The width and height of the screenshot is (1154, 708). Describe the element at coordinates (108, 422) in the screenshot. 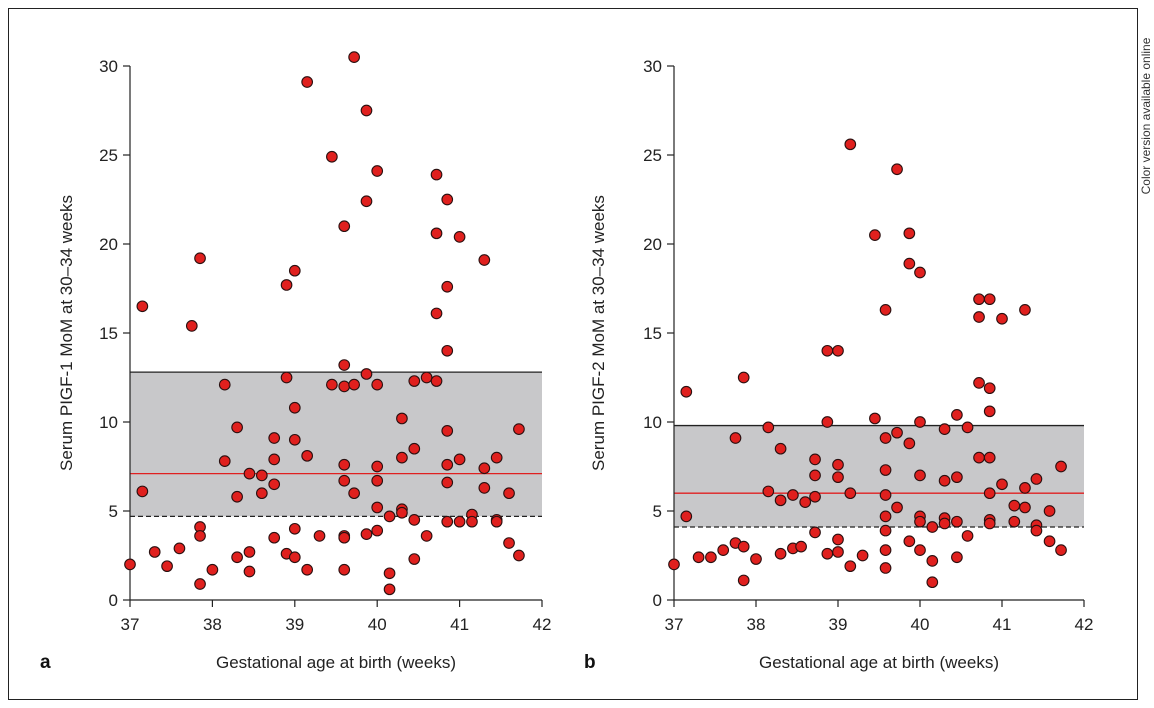

I see `y-tick-label: 10` at that location.